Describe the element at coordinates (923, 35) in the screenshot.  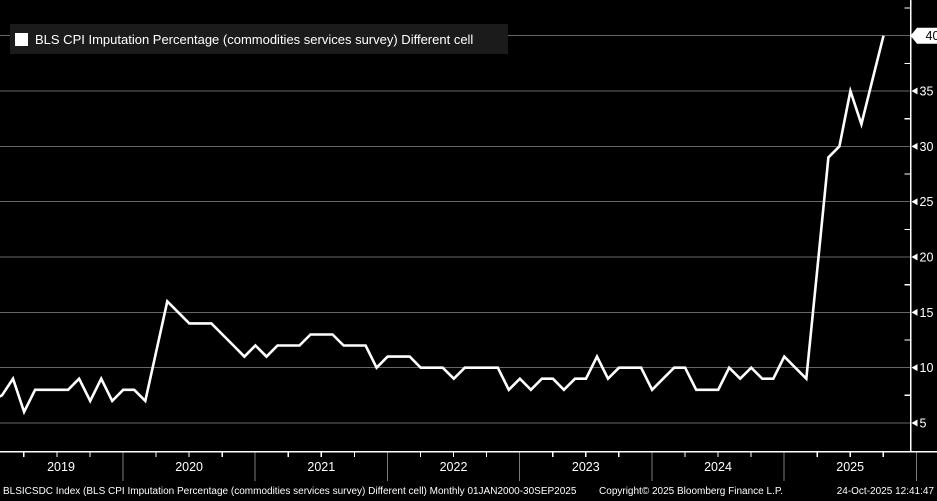
I see `last-value-tag` at that location.